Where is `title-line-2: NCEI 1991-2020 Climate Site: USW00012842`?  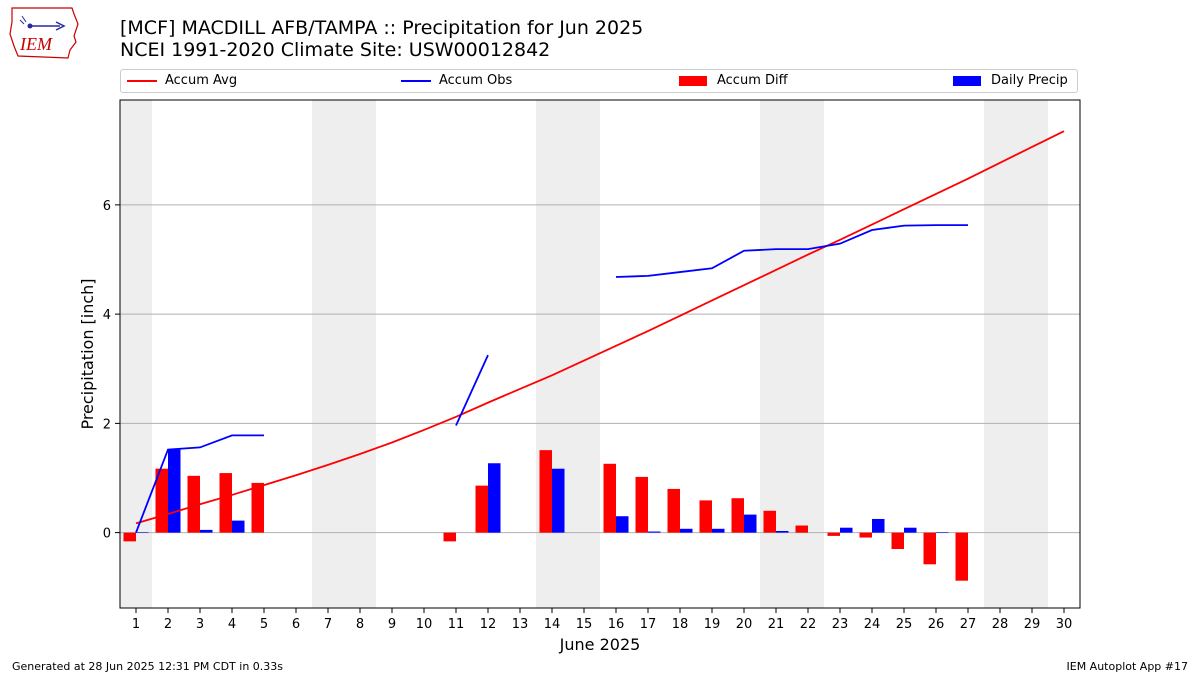 title-line-2: NCEI 1991-2020 Climate Site: USW00012842 is located at coordinates (335, 50).